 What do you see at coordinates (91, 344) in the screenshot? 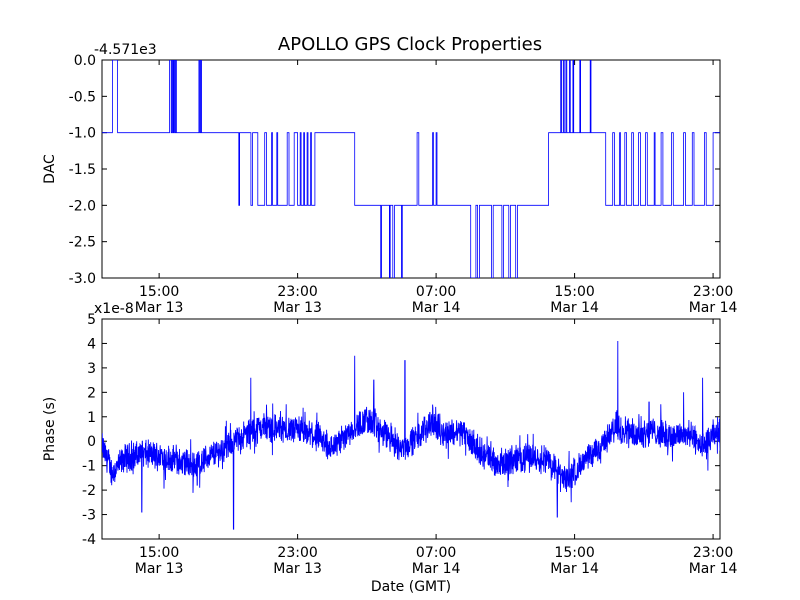
I see `phase-ytick-label: 4` at bounding box center [91, 344].